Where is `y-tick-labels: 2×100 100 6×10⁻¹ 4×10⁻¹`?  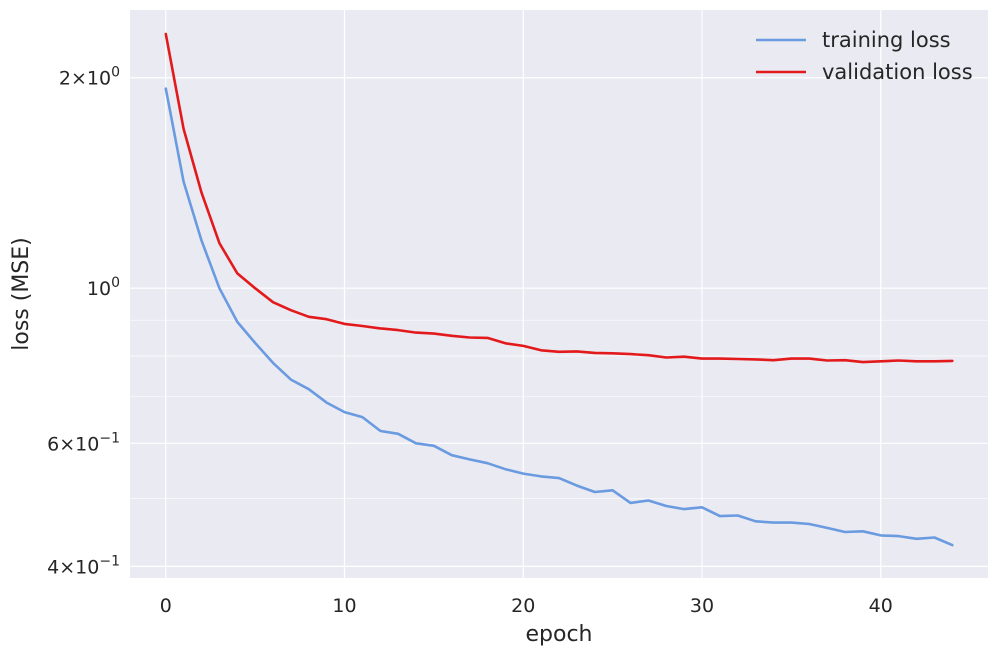
y-tick-labels: 2×100 100 6×10⁻¹ 4×10⁻¹ is located at coordinates (83, 322).